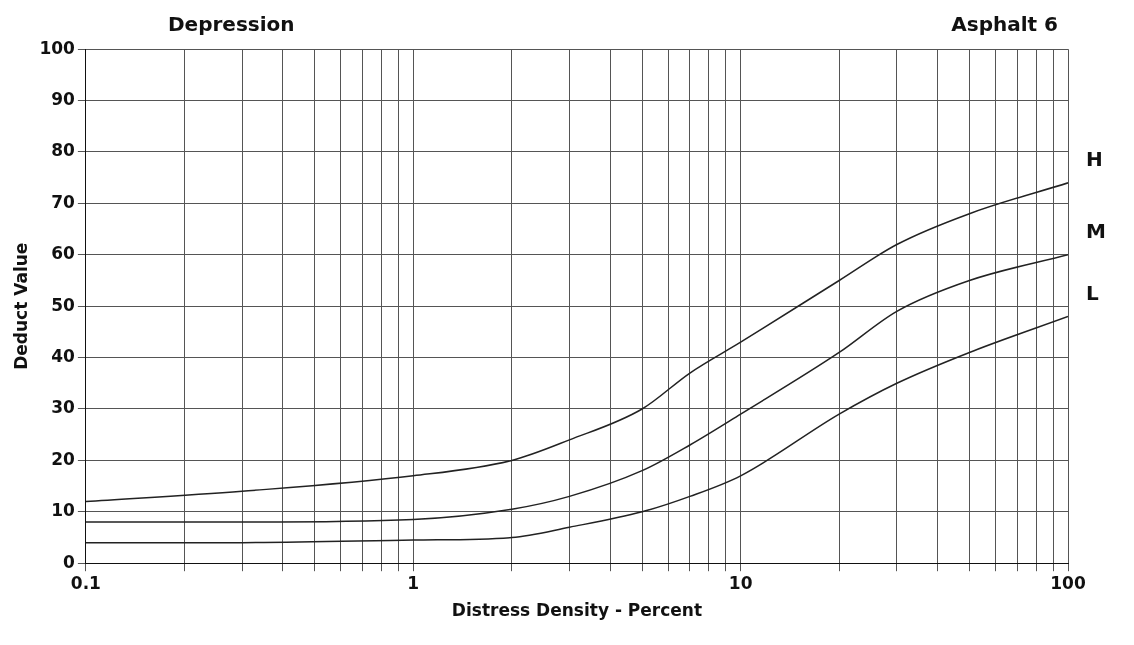 The image size is (1134, 645). I want to click on y-axis-title: Deduct Value, so click(20, 306).